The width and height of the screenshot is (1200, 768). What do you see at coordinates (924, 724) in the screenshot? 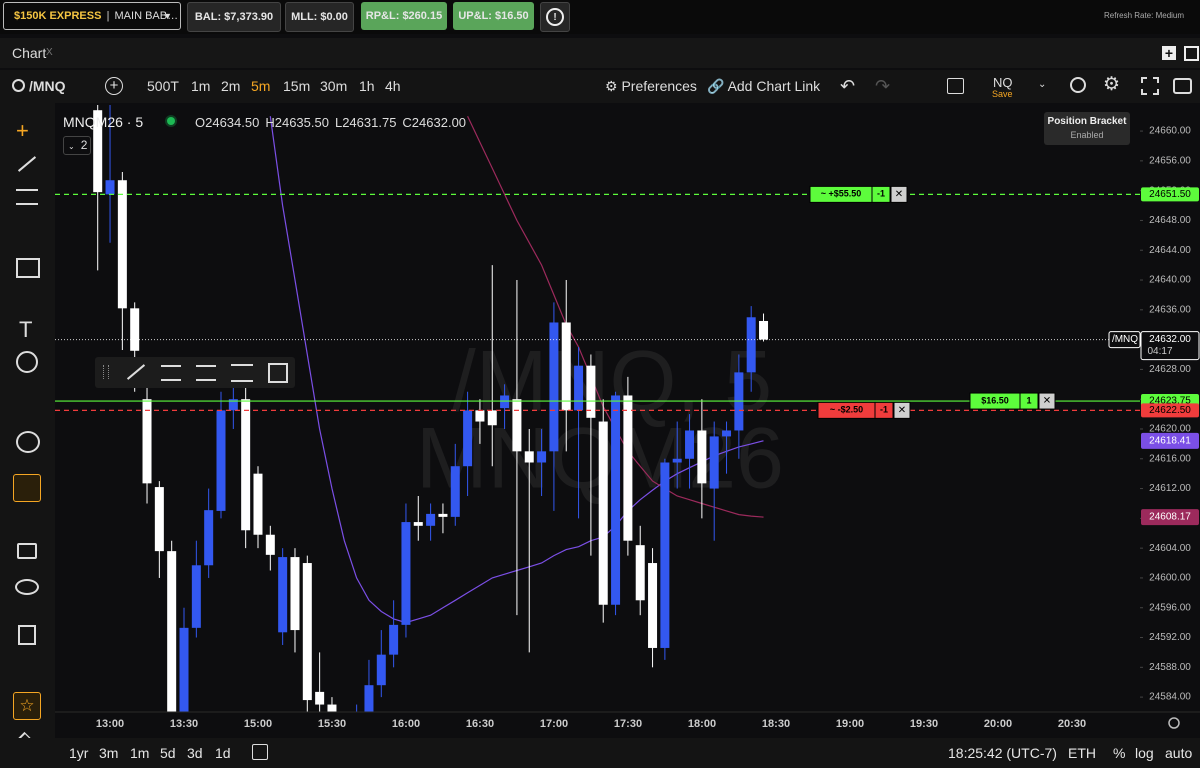
I see `x-tick-label: 19:30` at bounding box center [924, 724].